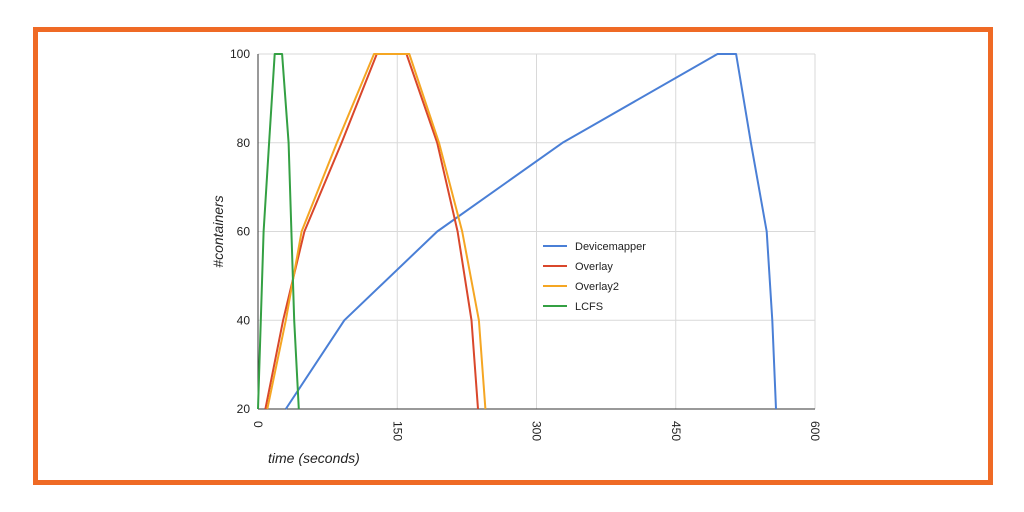 The width and height of the screenshot is (1024, 512). What do you see at coordinates (815, 431) in the screenshot?
I see `x-tick-label: 600` at bounding box center [815, 431].